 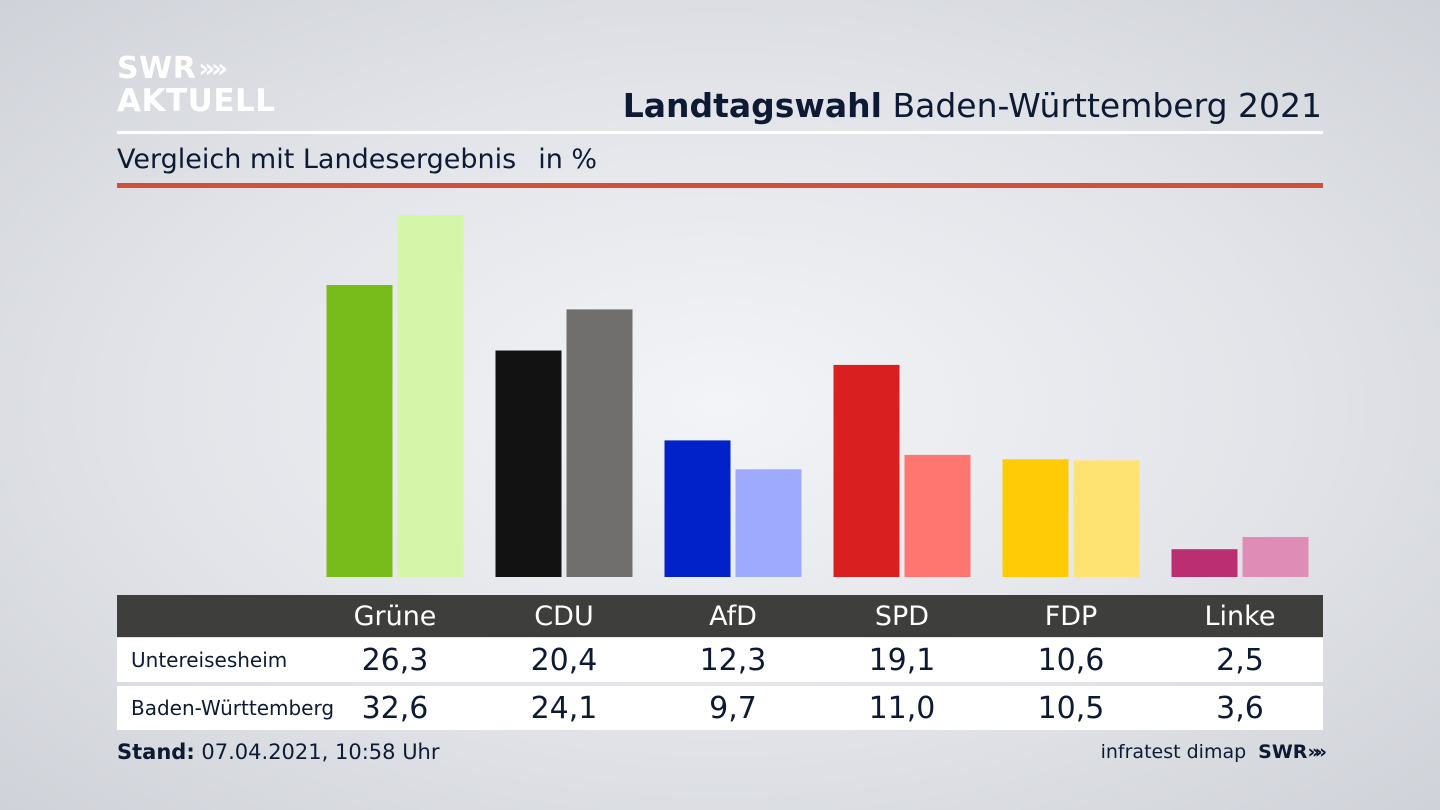 I want to click on swr-aktuell-logo: SWR»» AKTUELL, so click(x=196, y=85).